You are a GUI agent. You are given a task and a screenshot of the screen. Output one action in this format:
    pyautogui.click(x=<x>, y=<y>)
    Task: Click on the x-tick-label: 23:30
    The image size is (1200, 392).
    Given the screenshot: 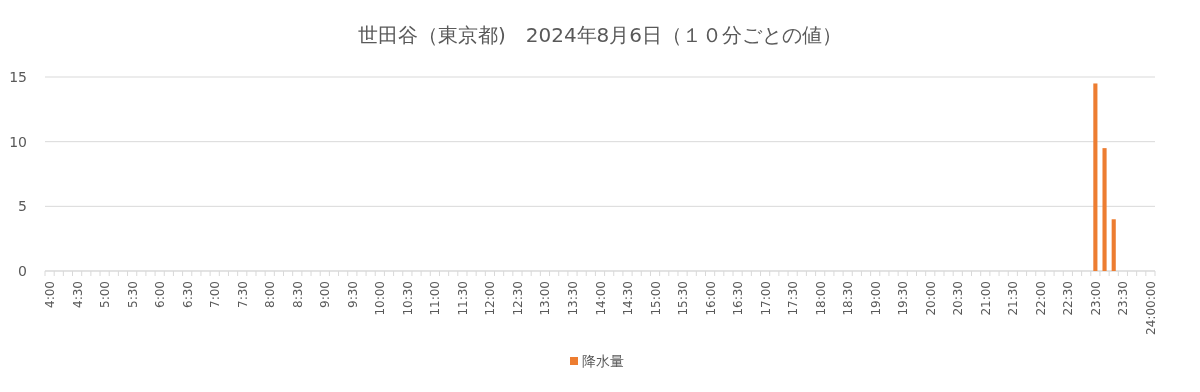 What is the action you would take?
    pyautogui.click(x=1123, y=298)
    